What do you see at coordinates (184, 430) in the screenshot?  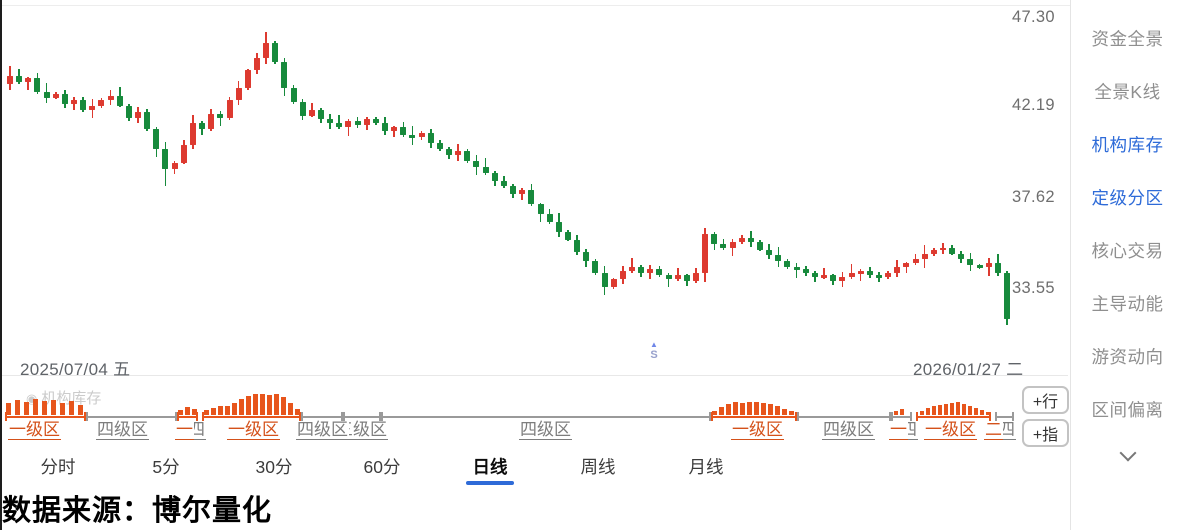 I see `zone-label: 一` at bounding box center [184, 430].